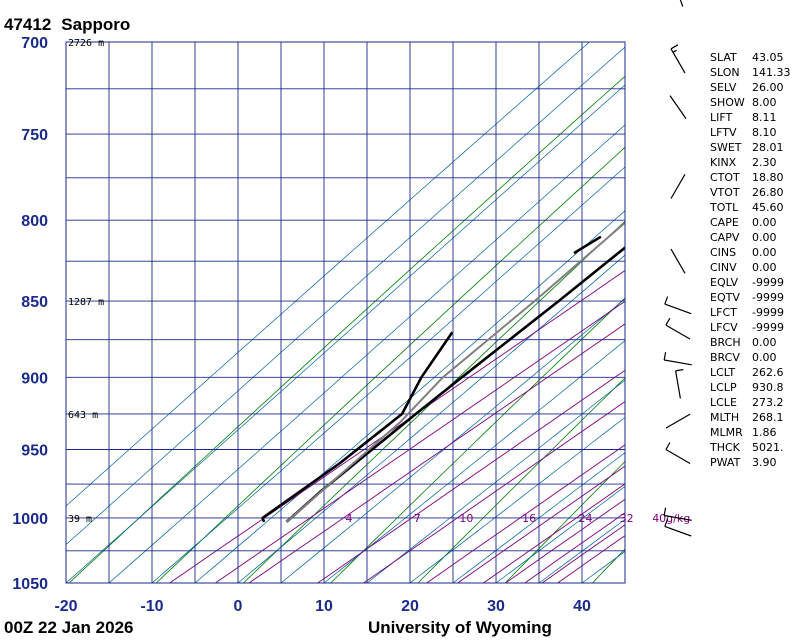 This screenshot has width=800, height=640. I want to click on index-value: 5021., so click(768, 447).